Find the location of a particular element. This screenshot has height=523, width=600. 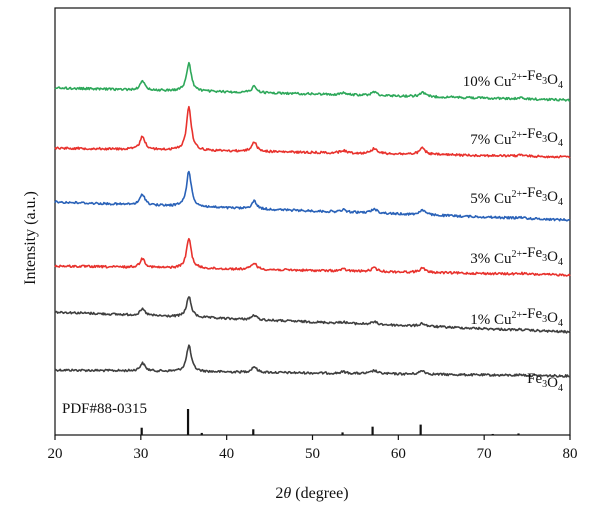

series-label: 10% Cu2+-Fe3O4 is located at coordinates (513, 79).